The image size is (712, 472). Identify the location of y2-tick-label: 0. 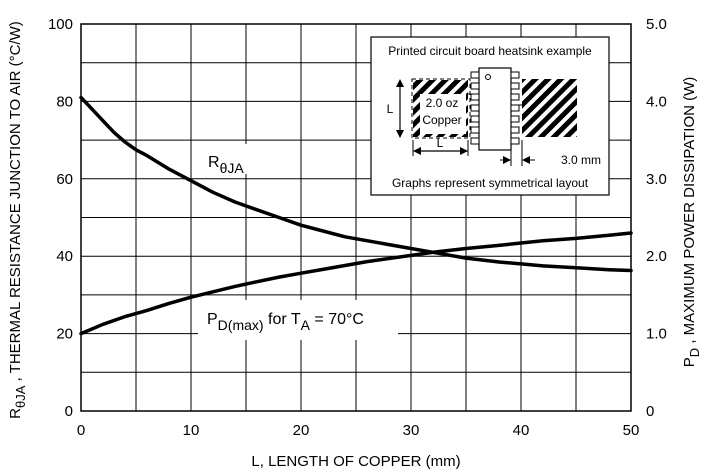
(650, 411).